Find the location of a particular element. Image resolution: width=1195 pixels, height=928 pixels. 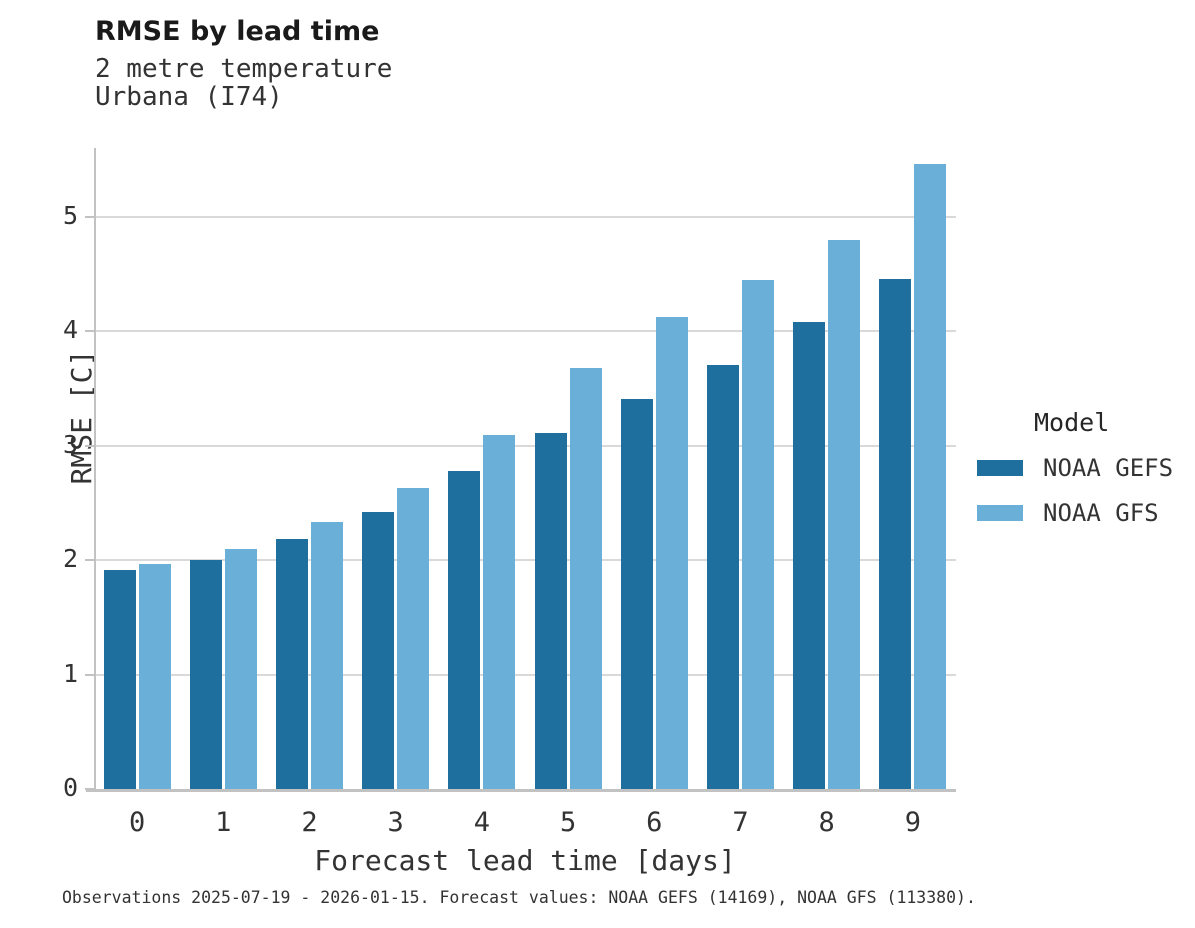

bar-noaa-gfs-lead5 is located at coordinates (585, 578).